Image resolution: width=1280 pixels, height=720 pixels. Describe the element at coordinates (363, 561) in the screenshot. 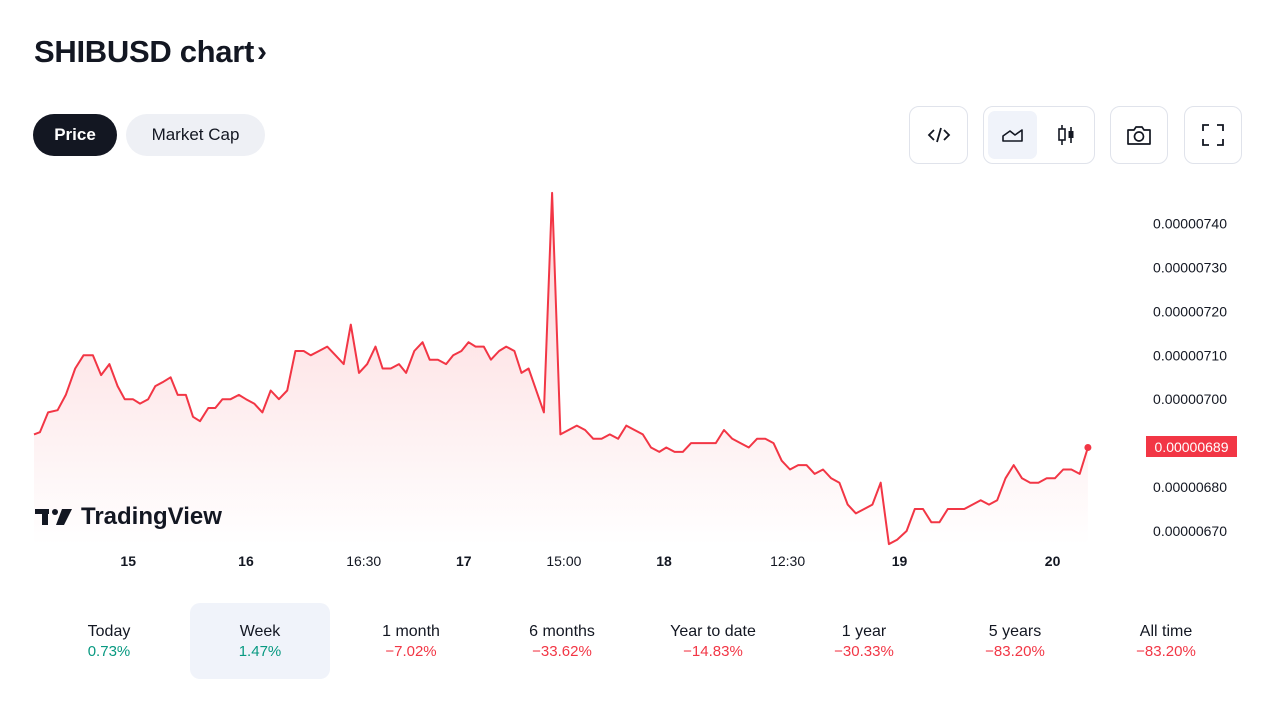

I see `x-tick-label: 16:30` at that location.